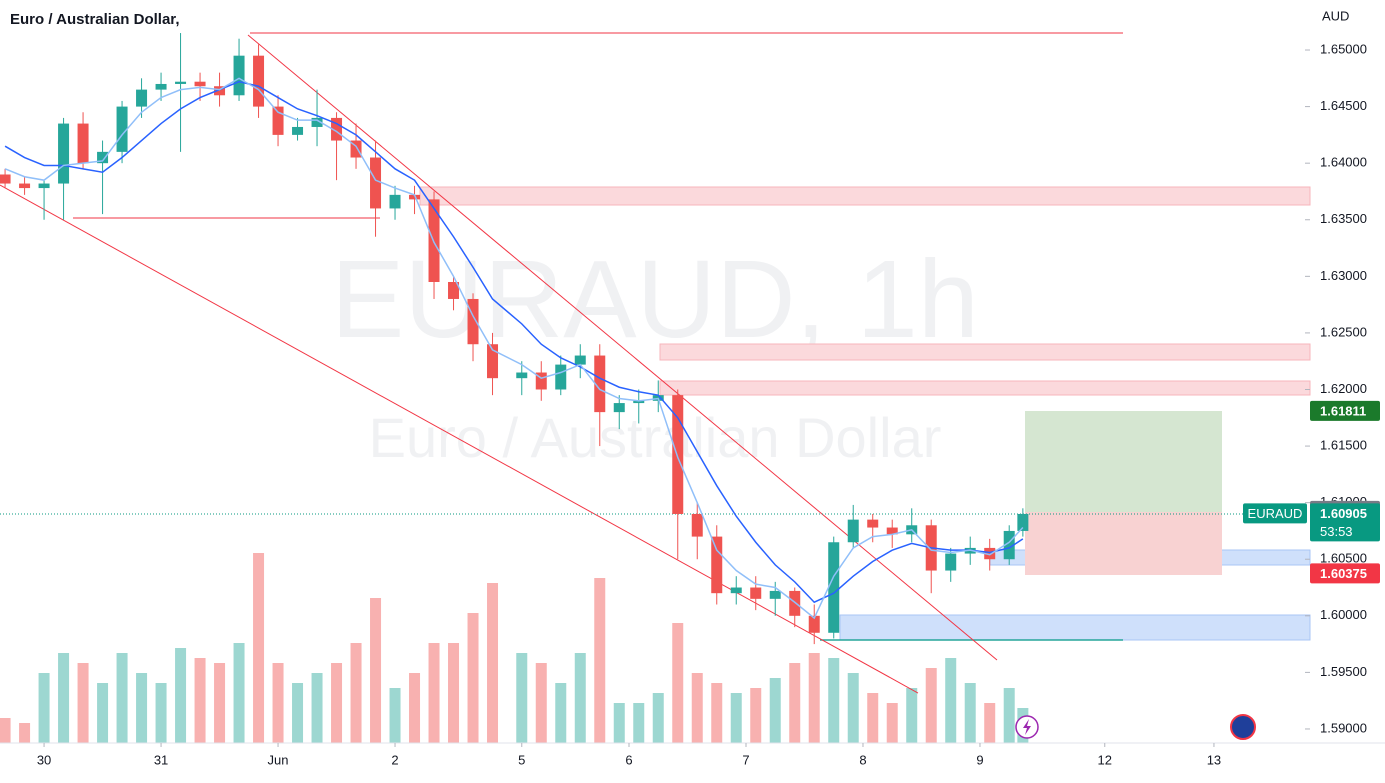 This screenshot has height=783, width=1385. What do you see at coordinates (1027, 727) in the screenshot?
I see `lightning-icon` at bounding box center [1027, 727].